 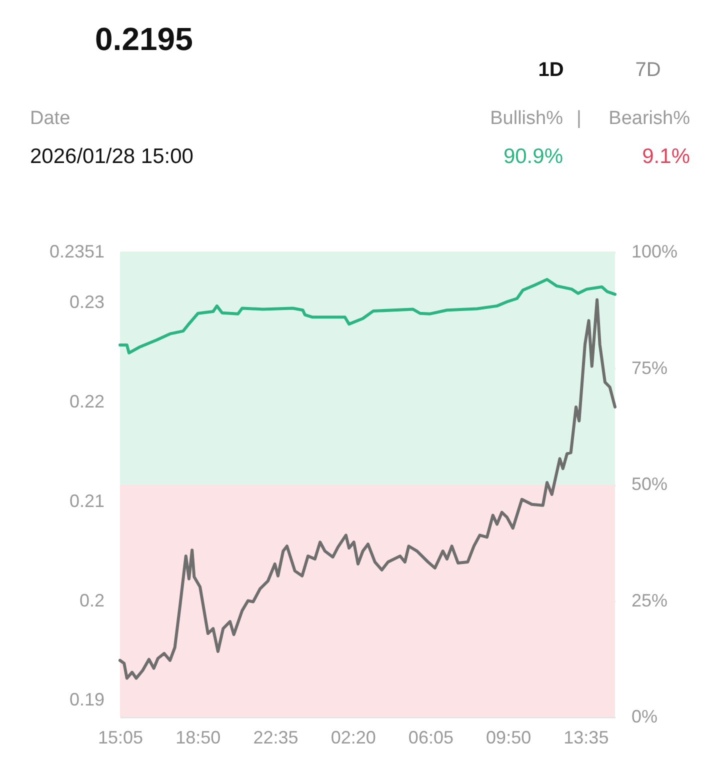 What do you see at coordinates (121, 738) in the screenshot?
I see `x-tick-label: 15:05` at bounding box center [121, 738].